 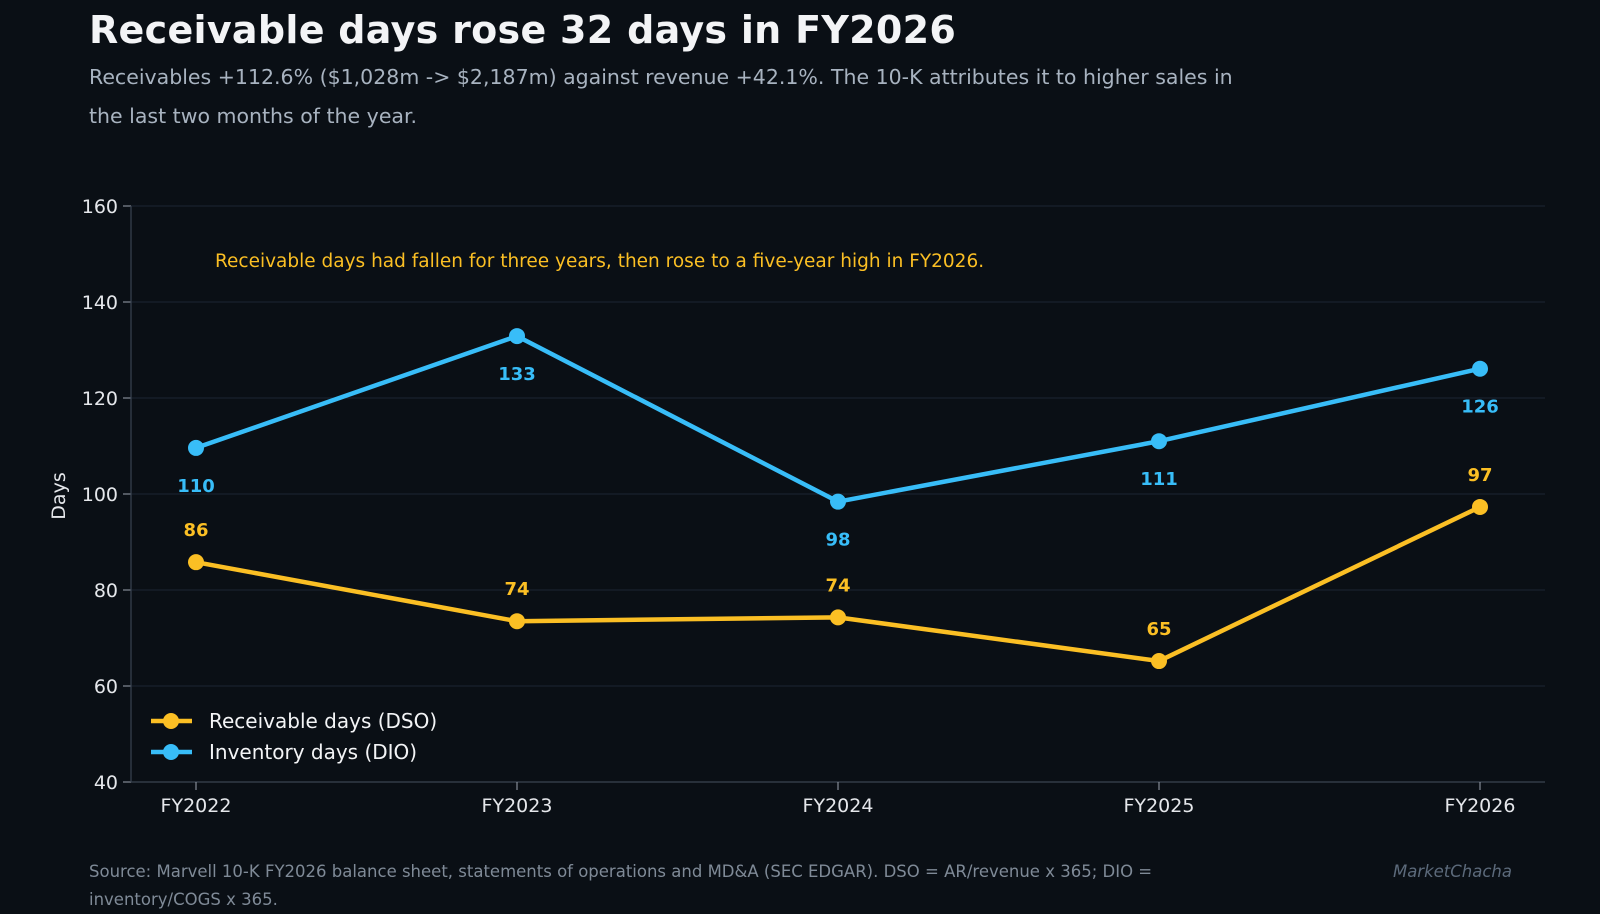 I want to click on x-tick-label: FY2024, so click(x=838, y=806).